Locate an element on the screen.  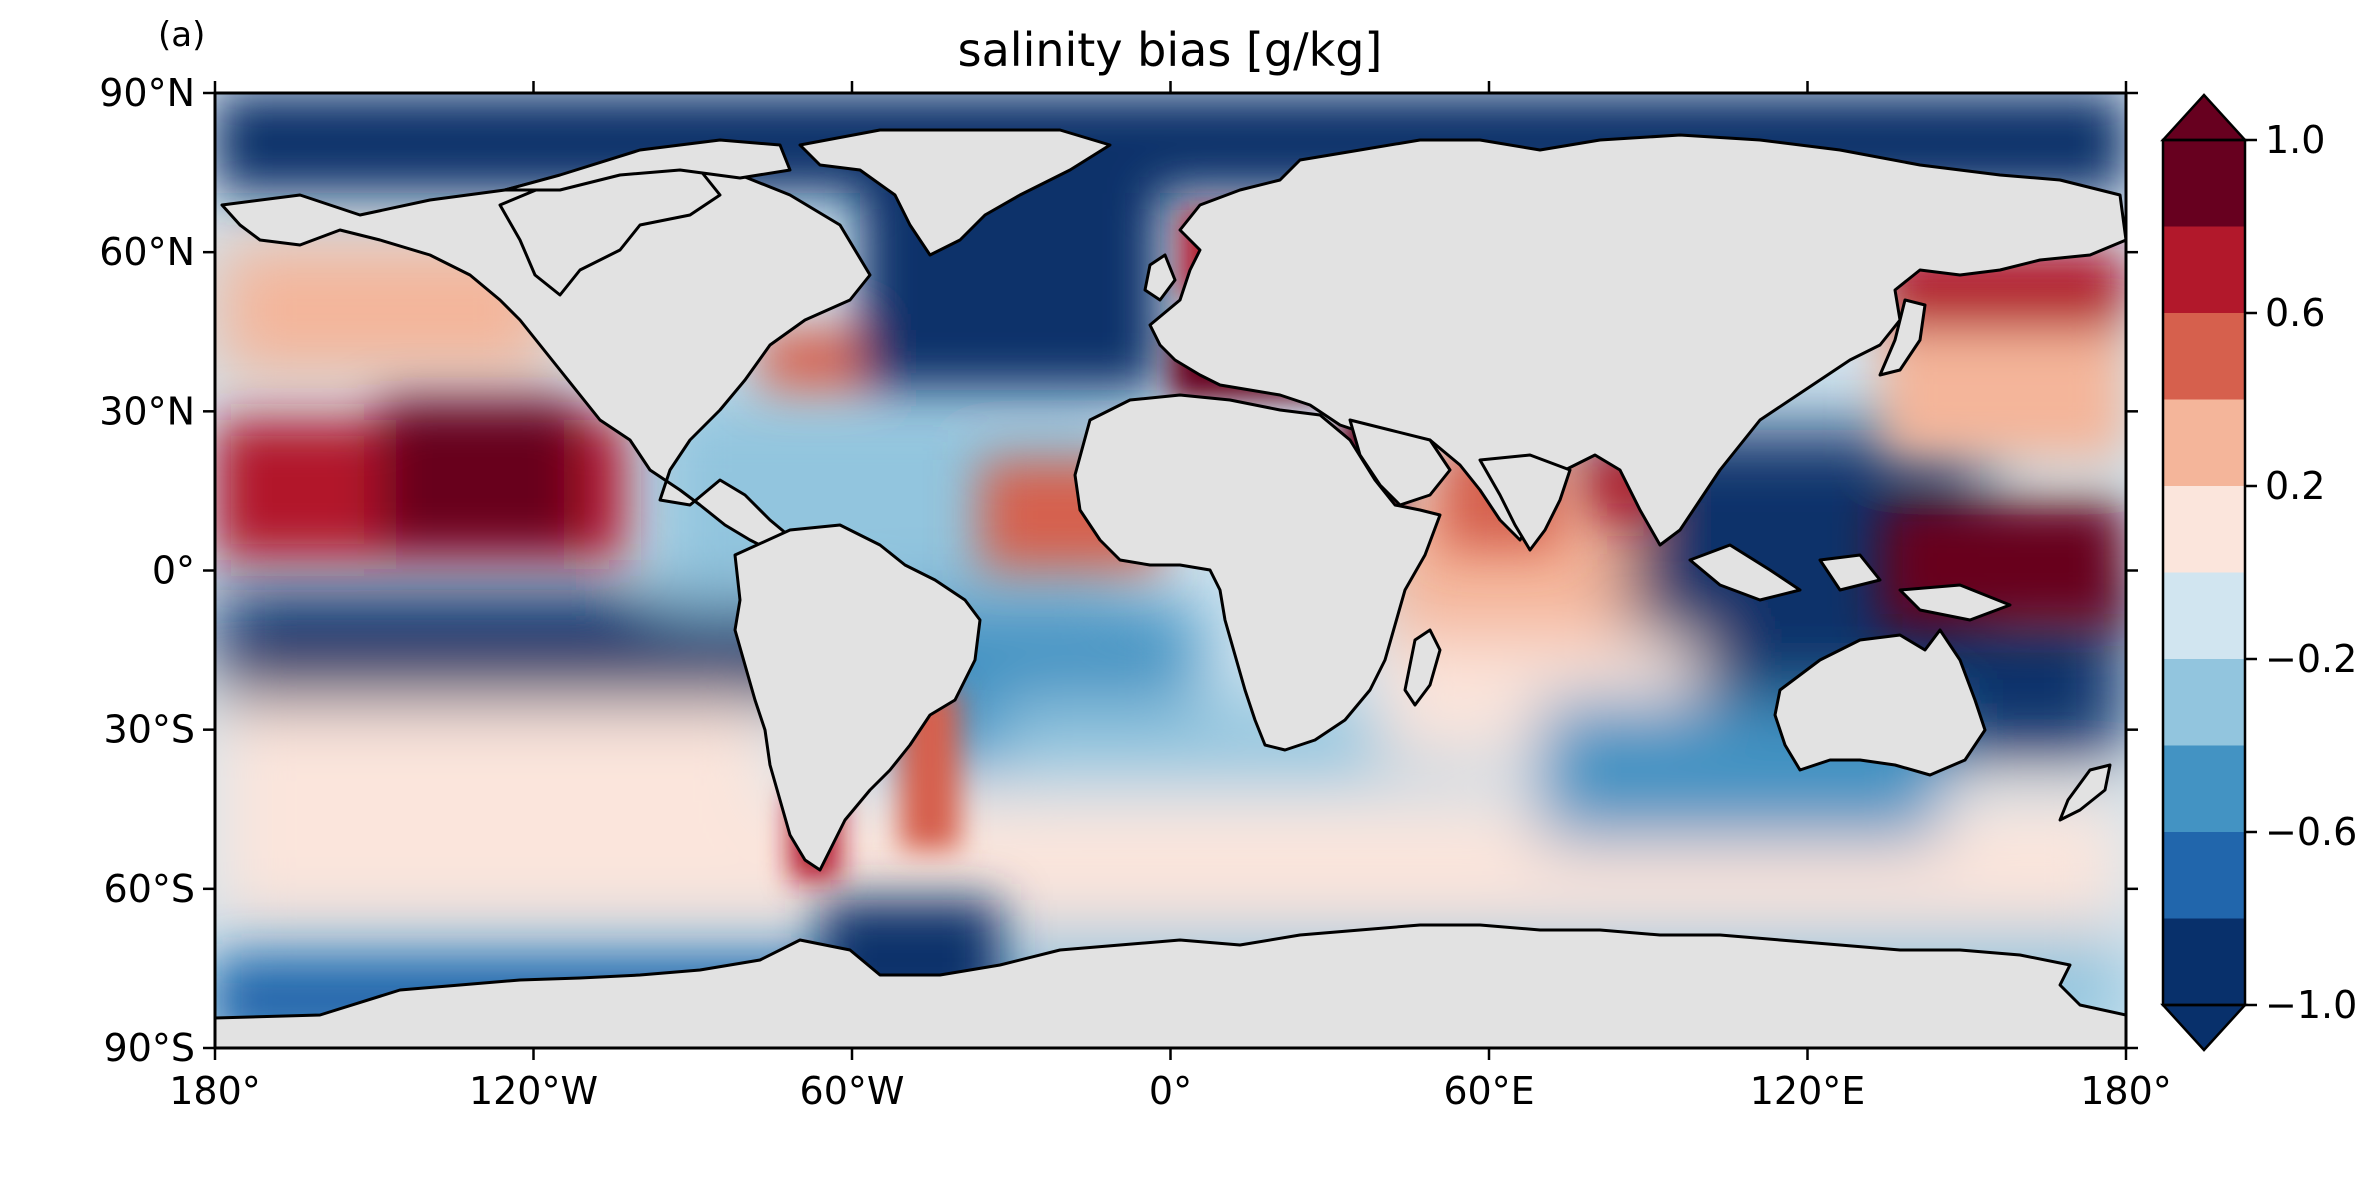
arabia is located at coordinates (1400, 462).